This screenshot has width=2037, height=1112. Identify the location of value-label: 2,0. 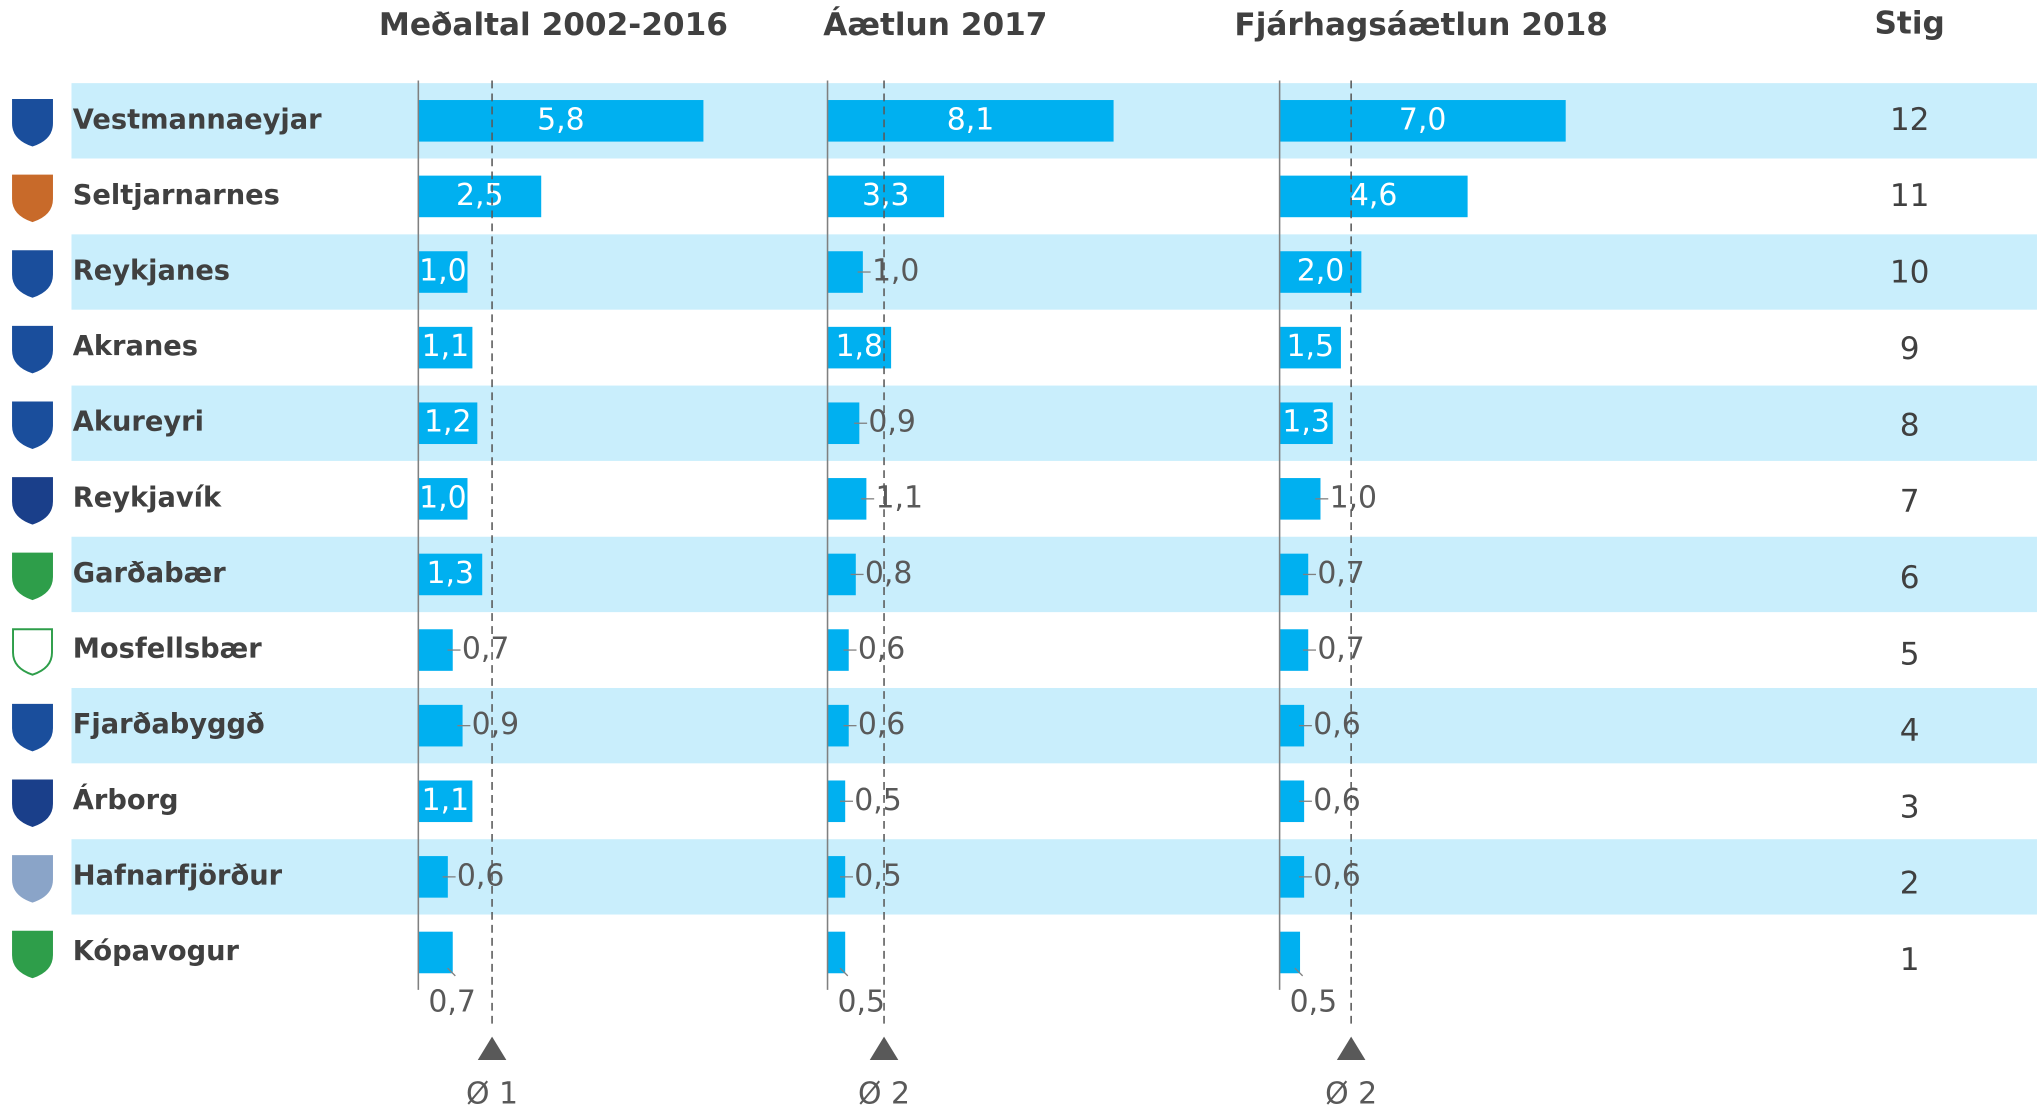
(1320, 271).